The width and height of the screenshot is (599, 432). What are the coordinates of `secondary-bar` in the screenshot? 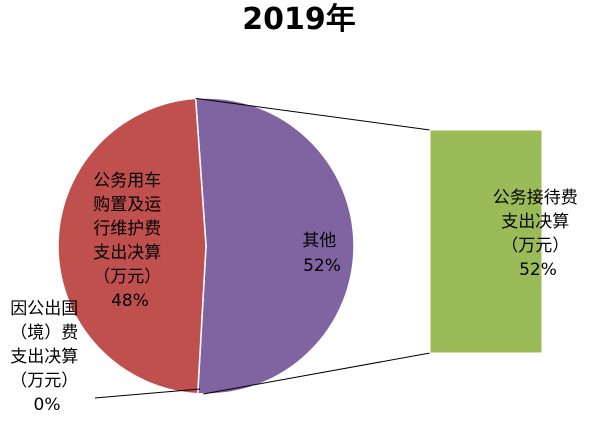 It's located at (486, 241).